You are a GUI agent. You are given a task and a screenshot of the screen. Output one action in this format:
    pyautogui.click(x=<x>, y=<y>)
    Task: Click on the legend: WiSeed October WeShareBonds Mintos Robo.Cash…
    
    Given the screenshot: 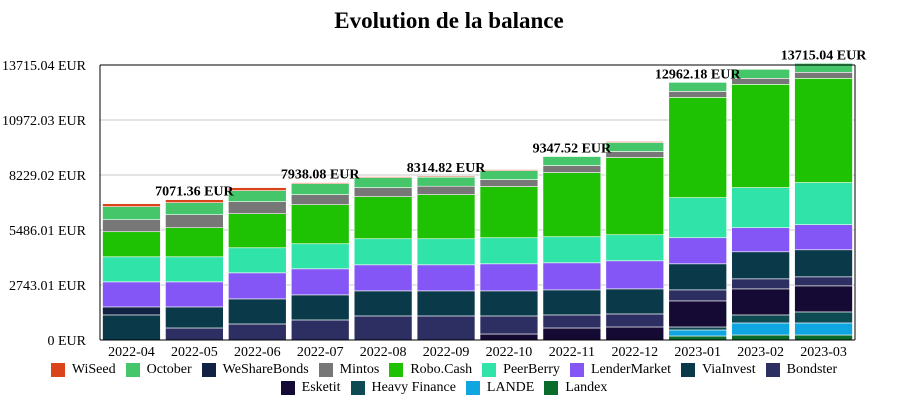 What is the action you would take?
    pyautogui.click(x=449, y=380)
    